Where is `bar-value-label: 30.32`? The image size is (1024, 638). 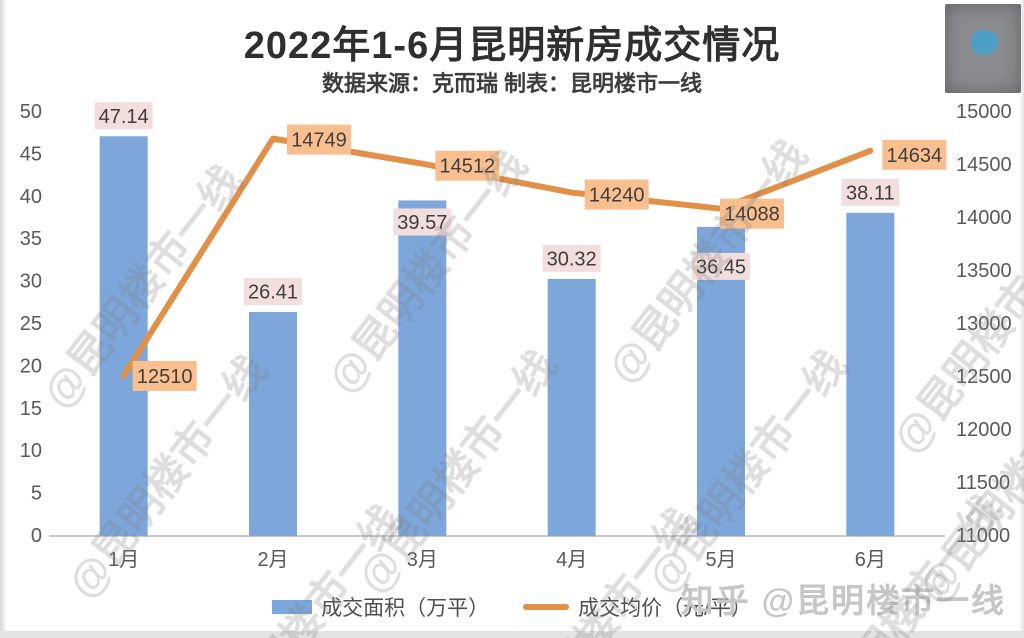 bar-value-label: 30.32 is located at coordinates (572, 259).